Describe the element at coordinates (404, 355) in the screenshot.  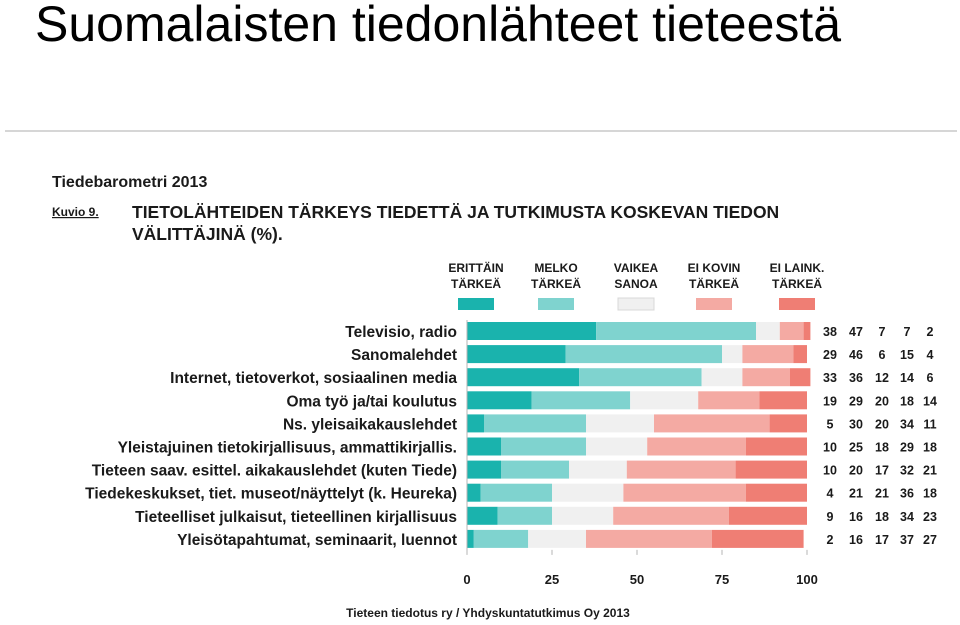
I see `category-label: Sanomalehdet` at that location.